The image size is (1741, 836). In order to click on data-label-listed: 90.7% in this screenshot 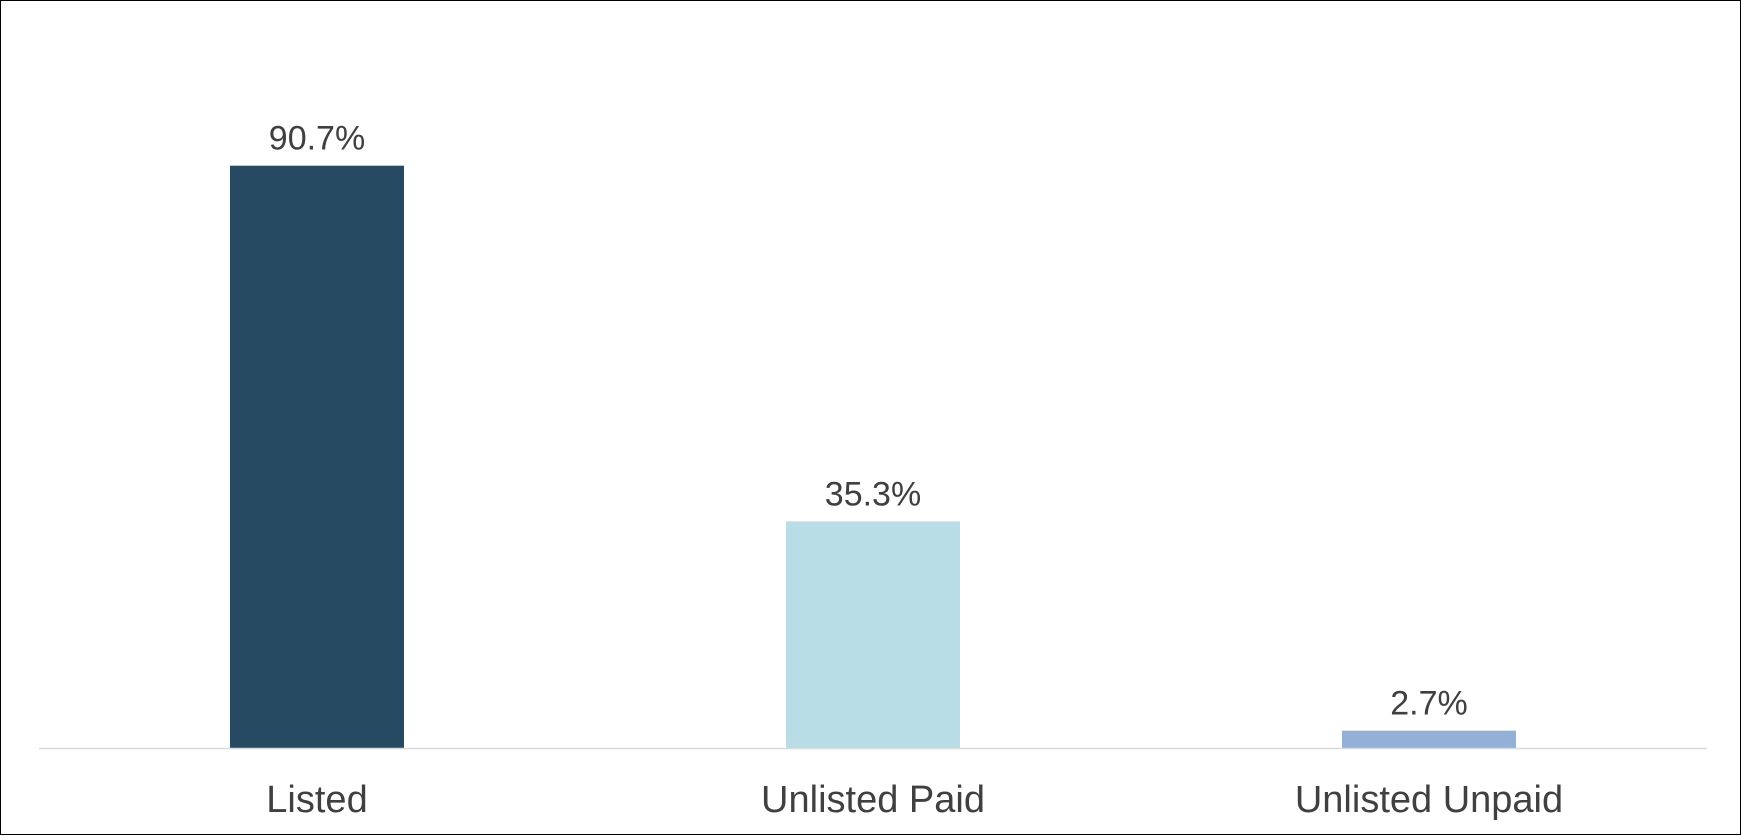, I will do `click(317, 139)`.